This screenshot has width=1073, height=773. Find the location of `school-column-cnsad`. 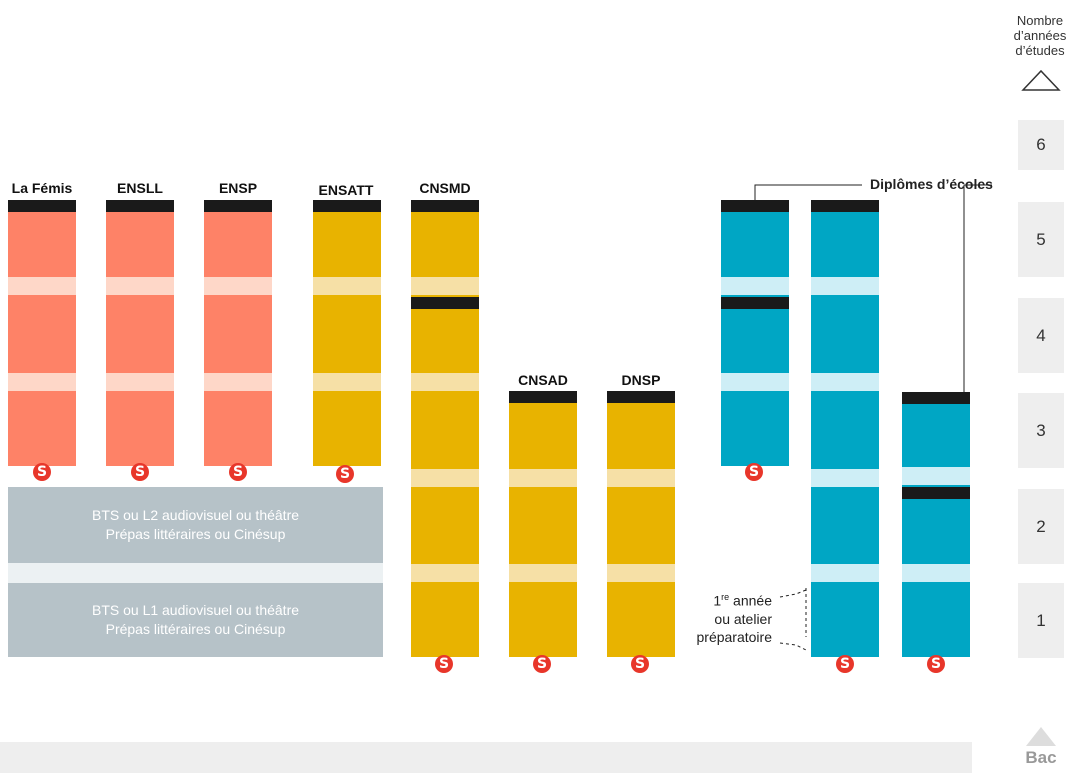

school-column-cnsad is located at coordinates (543, 530).